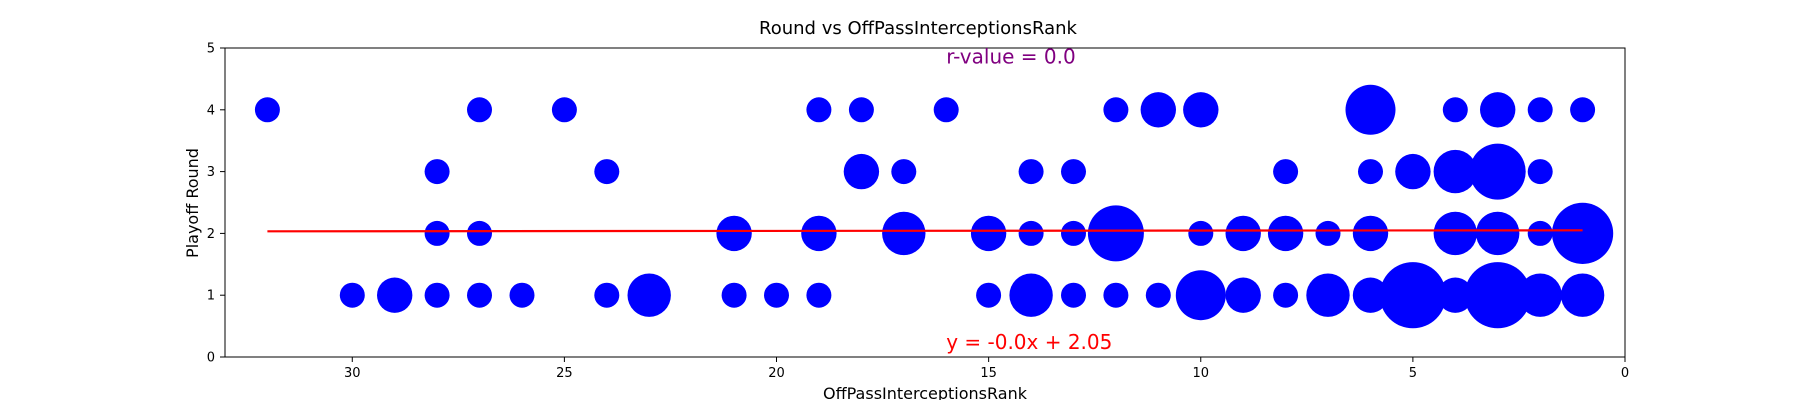 The image size is (1800, 404). I want to click on x-tick-label: 0, so click(1625, 373).